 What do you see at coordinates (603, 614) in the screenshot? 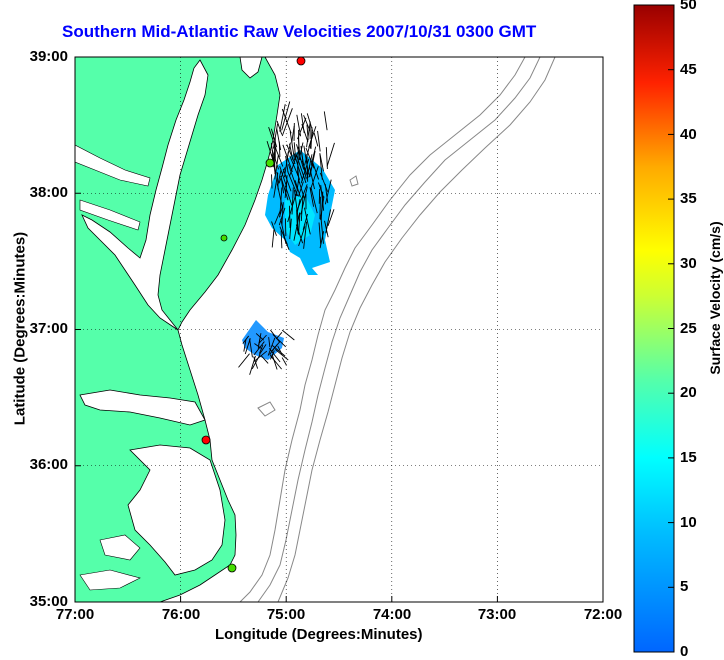
I see `x-tick-label: 72:00` at bounding box center [603, 614].